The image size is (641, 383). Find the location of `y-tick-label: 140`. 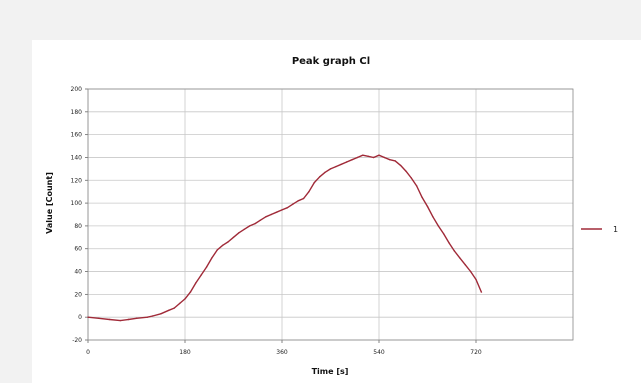

y-tick-label: 140 is located at coordinates (77, 157).